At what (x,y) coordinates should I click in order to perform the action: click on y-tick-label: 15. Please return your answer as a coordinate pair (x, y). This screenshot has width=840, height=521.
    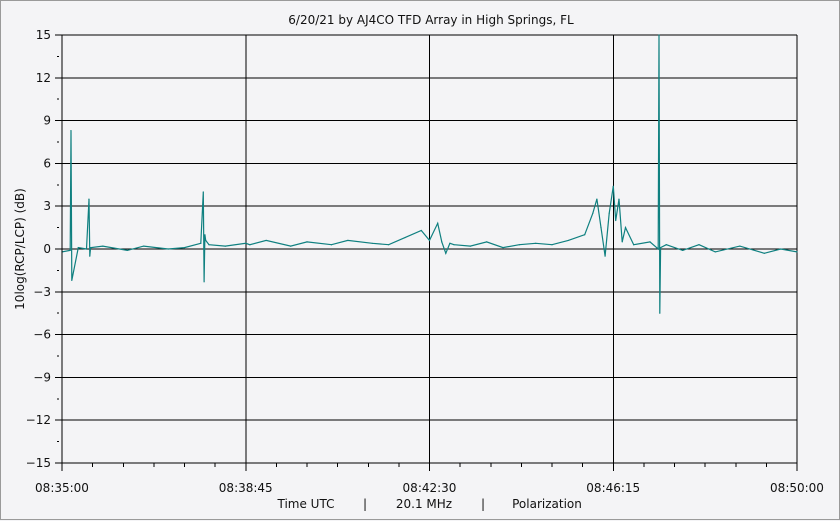
    Looking at the image, I should click on (43, 35).